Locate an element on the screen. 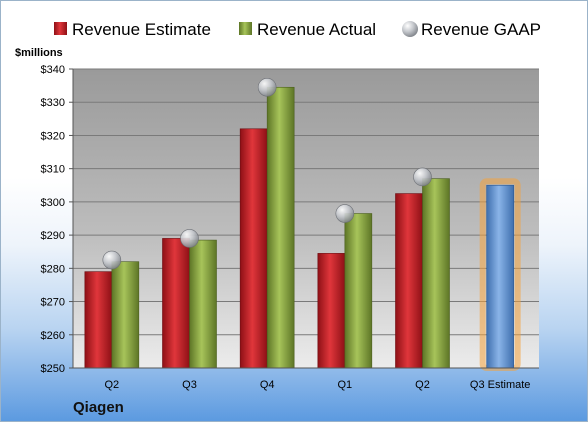  y-tick-label: $280 is located at coordinates (53, 269).